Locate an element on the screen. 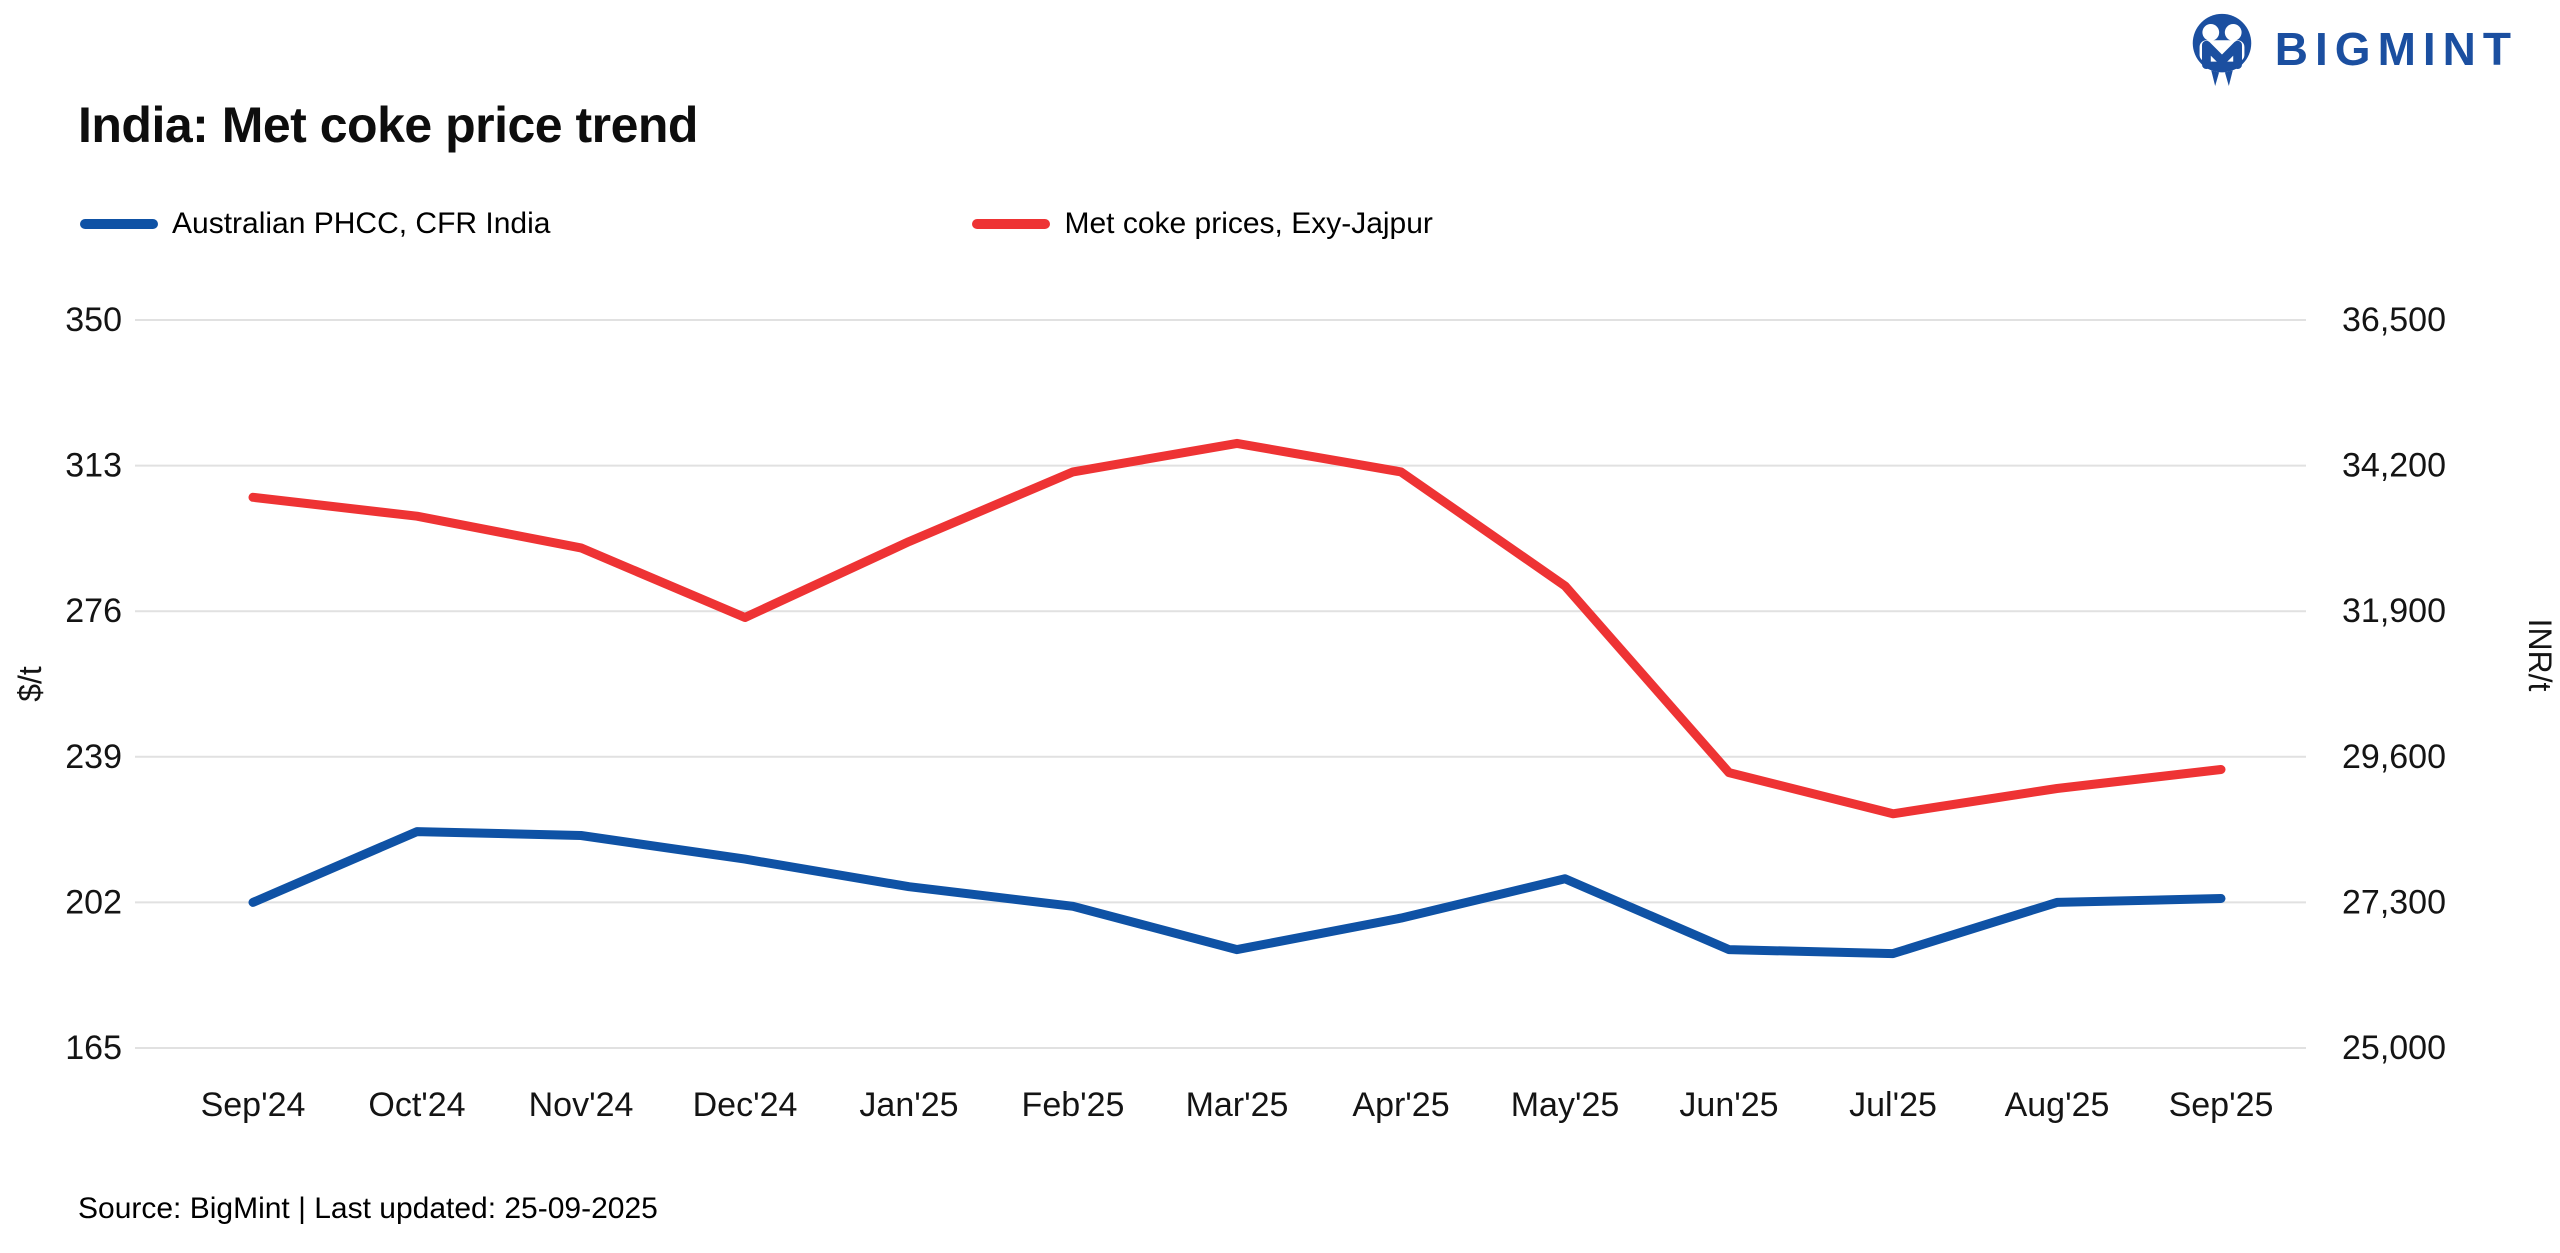 The height and width of the screenshot is (1253, 2560). legend-label: Australian PHCC, CFR India is located at coordinates (361, 223).